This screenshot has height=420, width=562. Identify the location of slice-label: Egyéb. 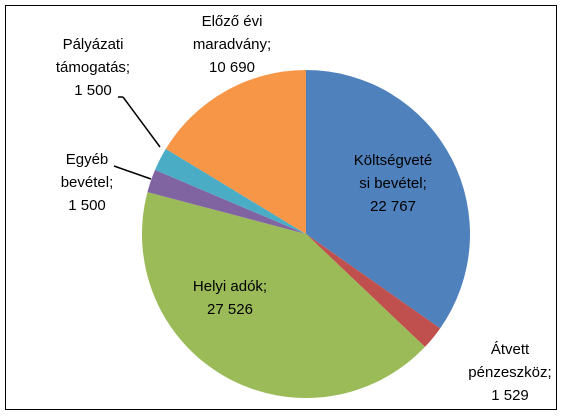
(87, 159).